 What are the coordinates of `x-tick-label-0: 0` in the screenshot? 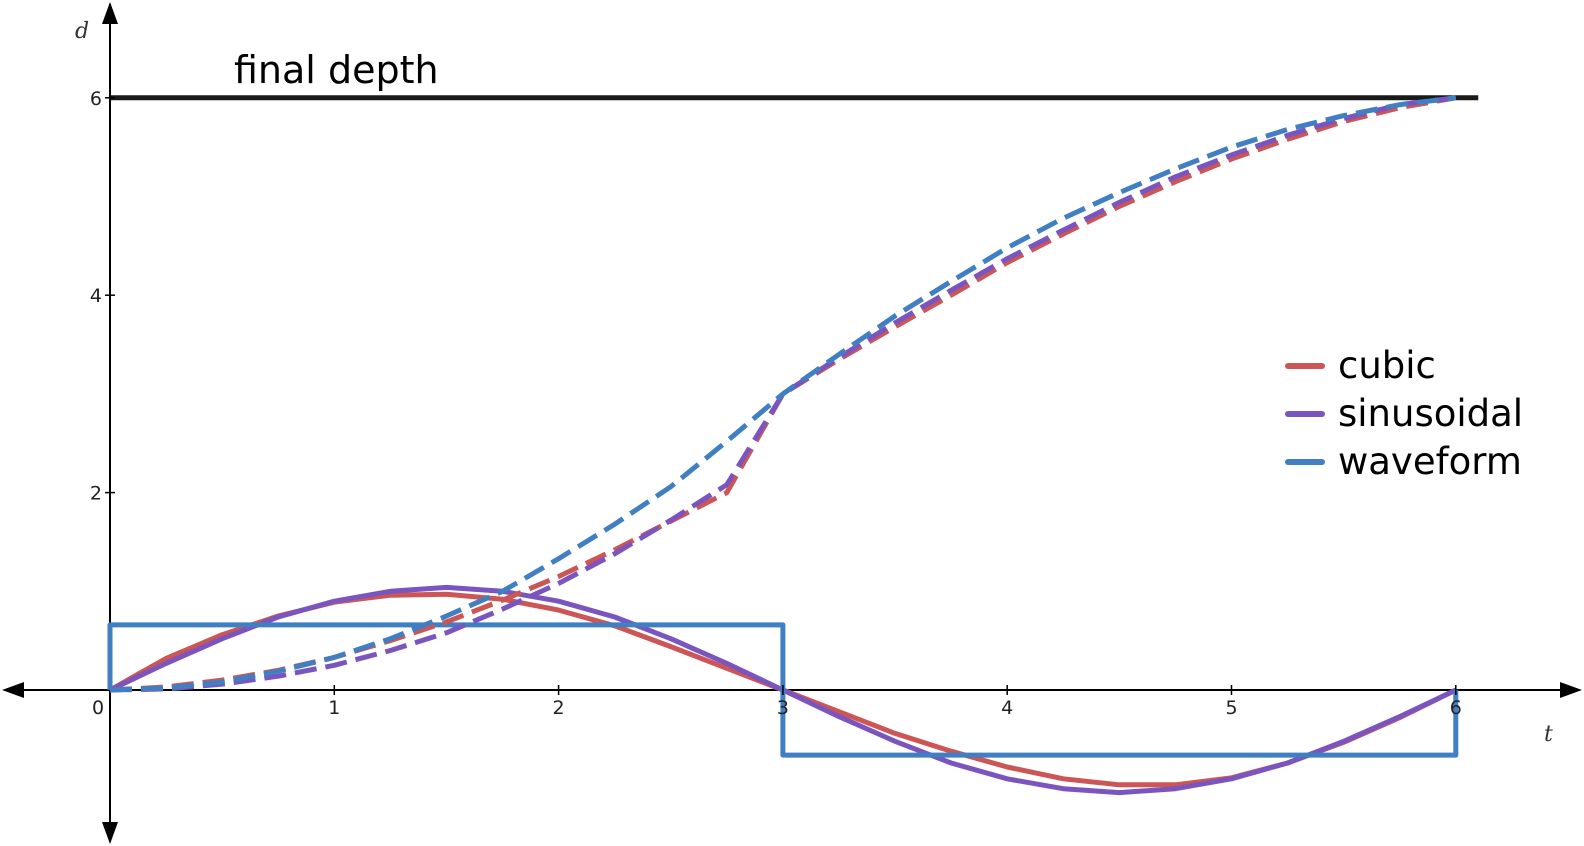 It's located at (98, 708).